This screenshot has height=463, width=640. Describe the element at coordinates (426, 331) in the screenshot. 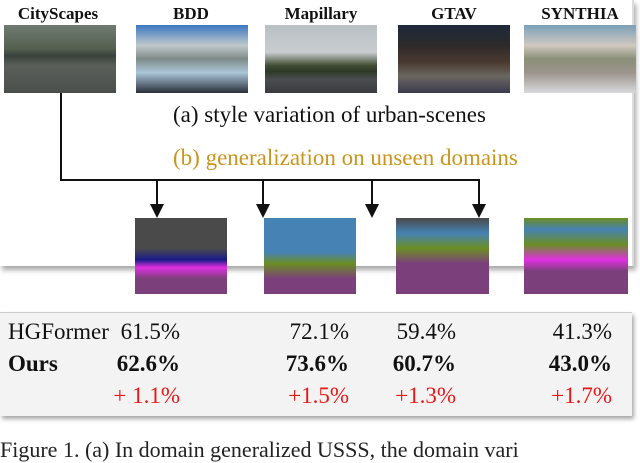

I see `score-gtav: 59.4%` at that location.